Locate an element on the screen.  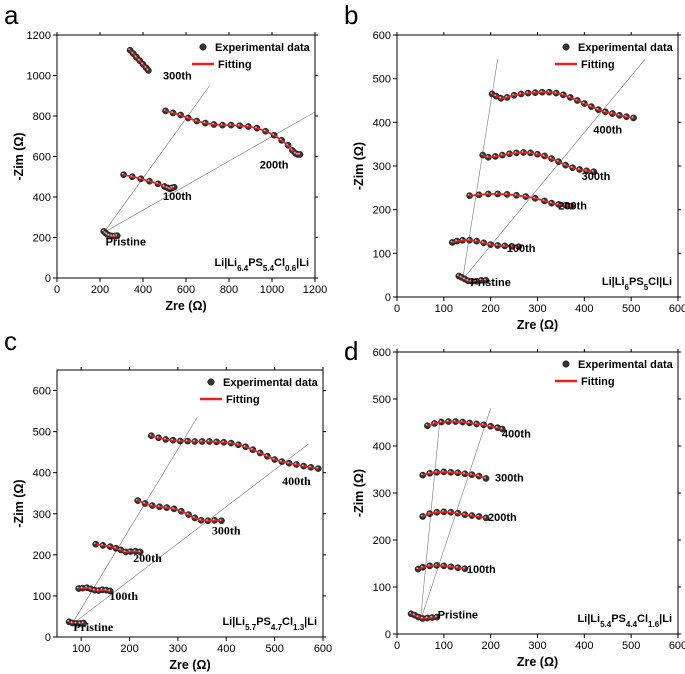
series-200th is located at coordinates (520, 200).